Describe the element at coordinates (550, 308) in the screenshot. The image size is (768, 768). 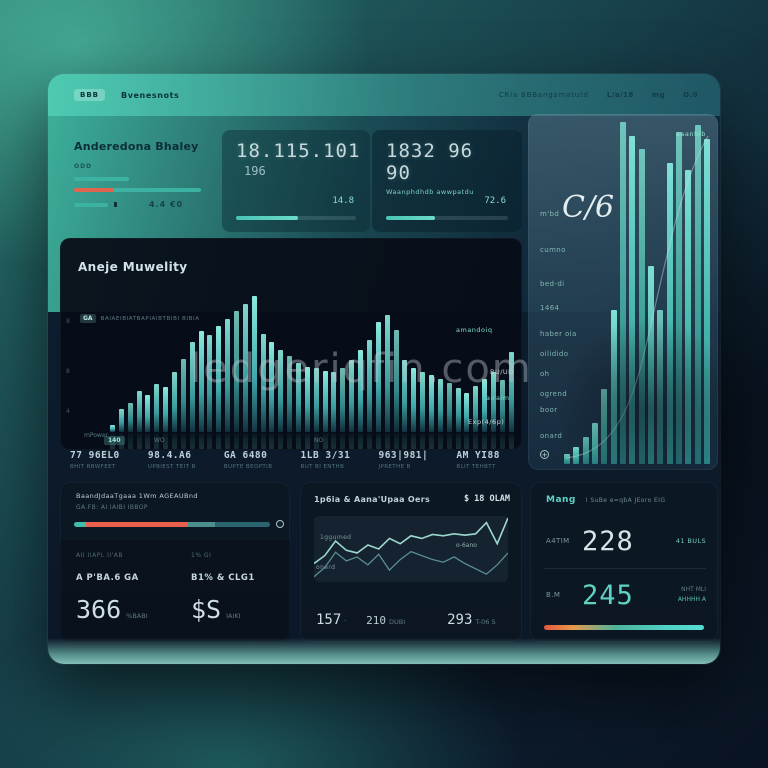
I see `right-axis-label: 1464` at that location.